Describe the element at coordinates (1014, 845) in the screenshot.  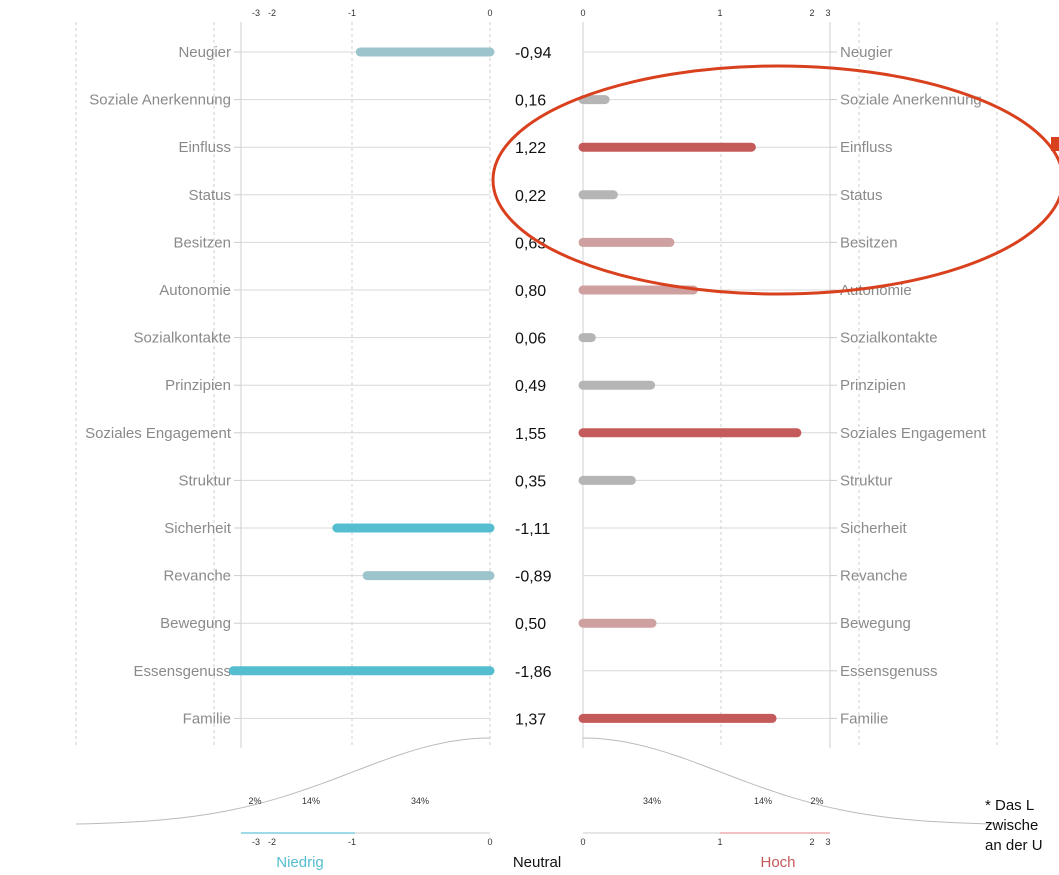
I see `footnote-line-3: an der U` at that location.